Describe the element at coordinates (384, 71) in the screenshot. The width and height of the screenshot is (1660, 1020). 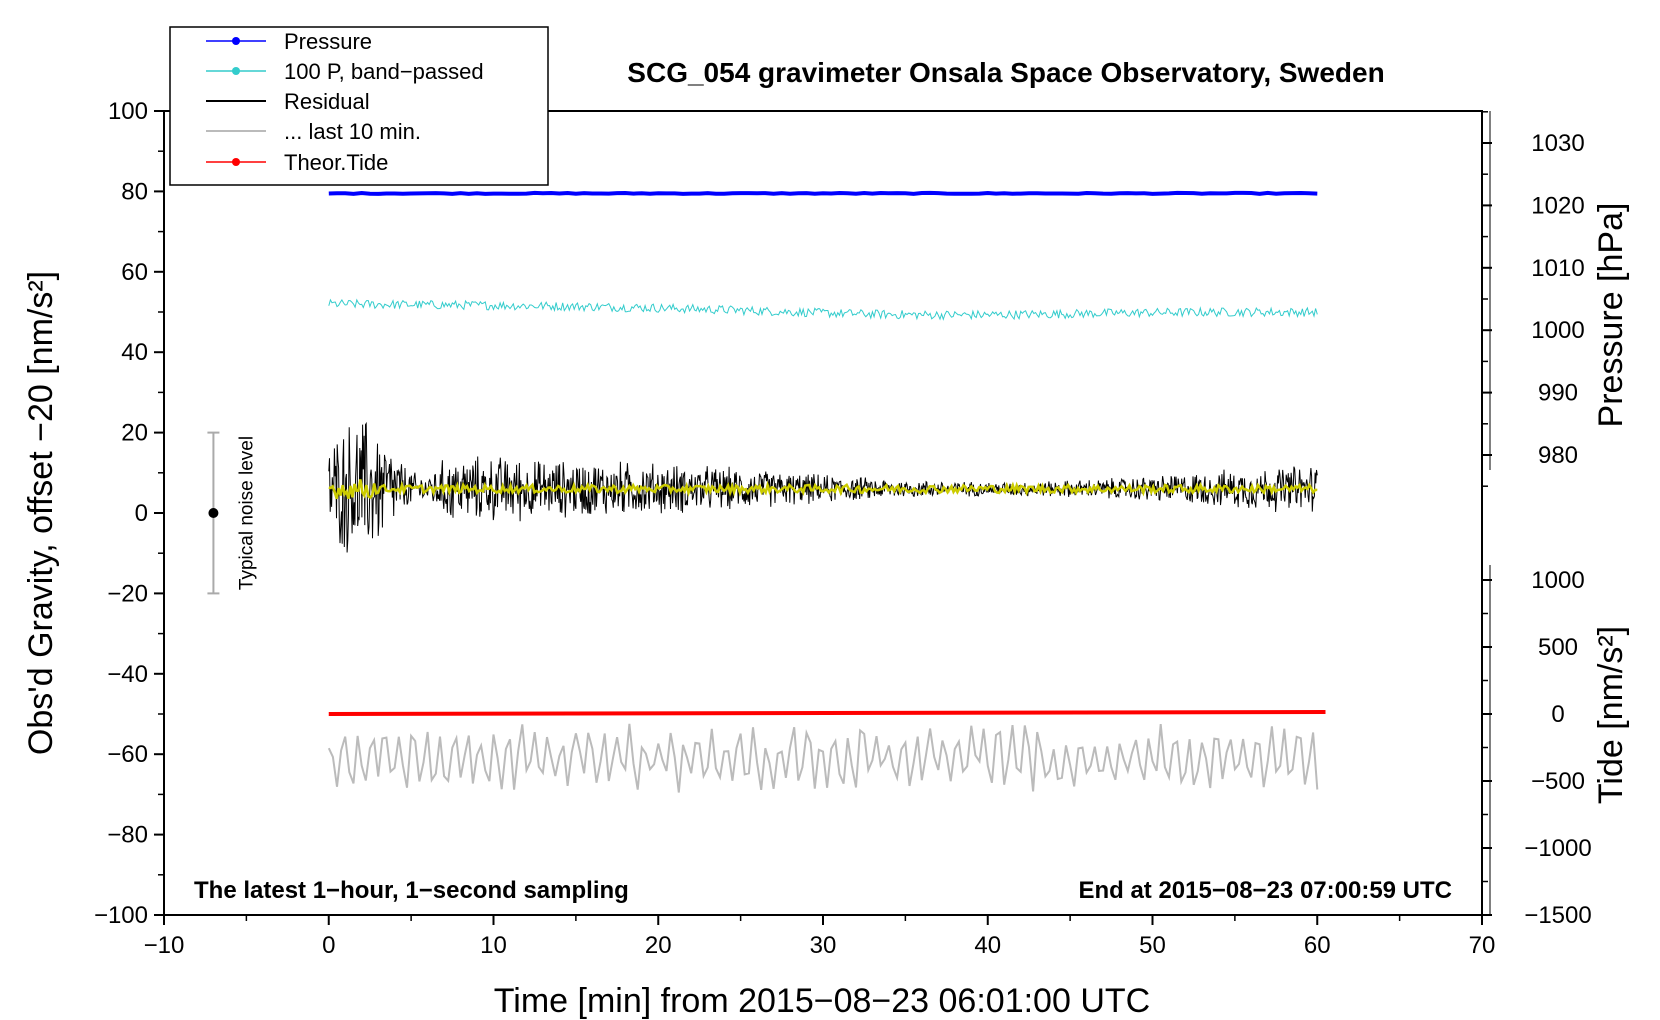
I see `legend-label-bandpassed: 100 P, band−passed` at that location.